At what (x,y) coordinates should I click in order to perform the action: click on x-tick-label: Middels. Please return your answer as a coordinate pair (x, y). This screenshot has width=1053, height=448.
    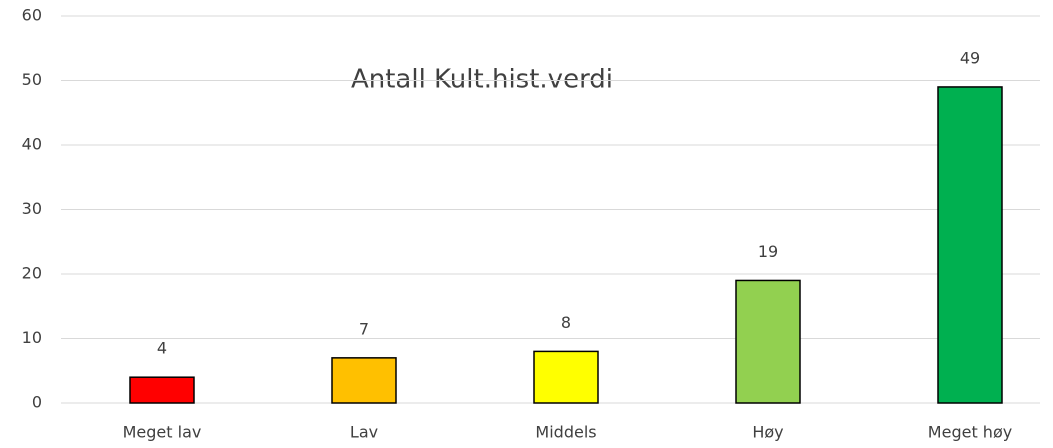
    Looking at the image, I should click on (565, 432).